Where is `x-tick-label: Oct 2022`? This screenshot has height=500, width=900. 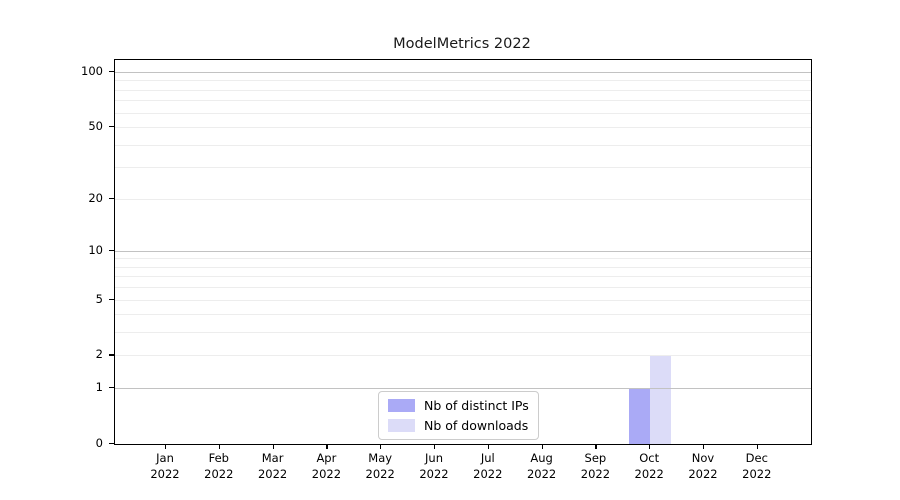 x-tick-label: Oct 2022 is located at coordinates (649, 466).